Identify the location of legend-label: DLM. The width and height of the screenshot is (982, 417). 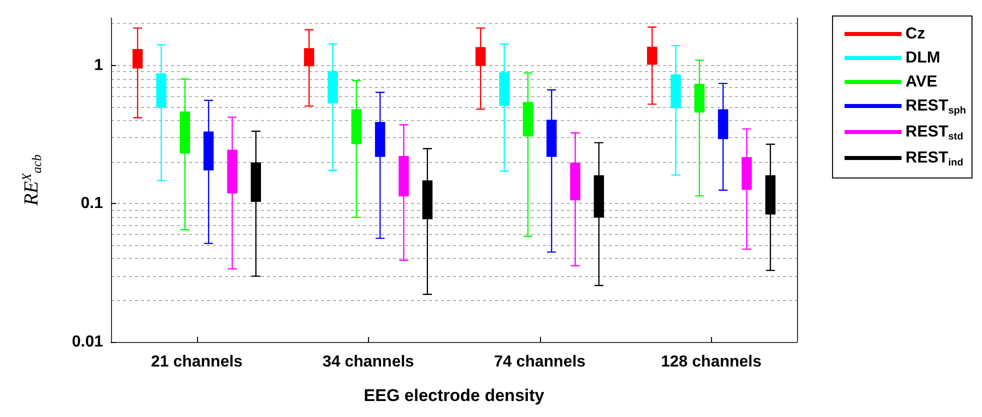
(923, 58).